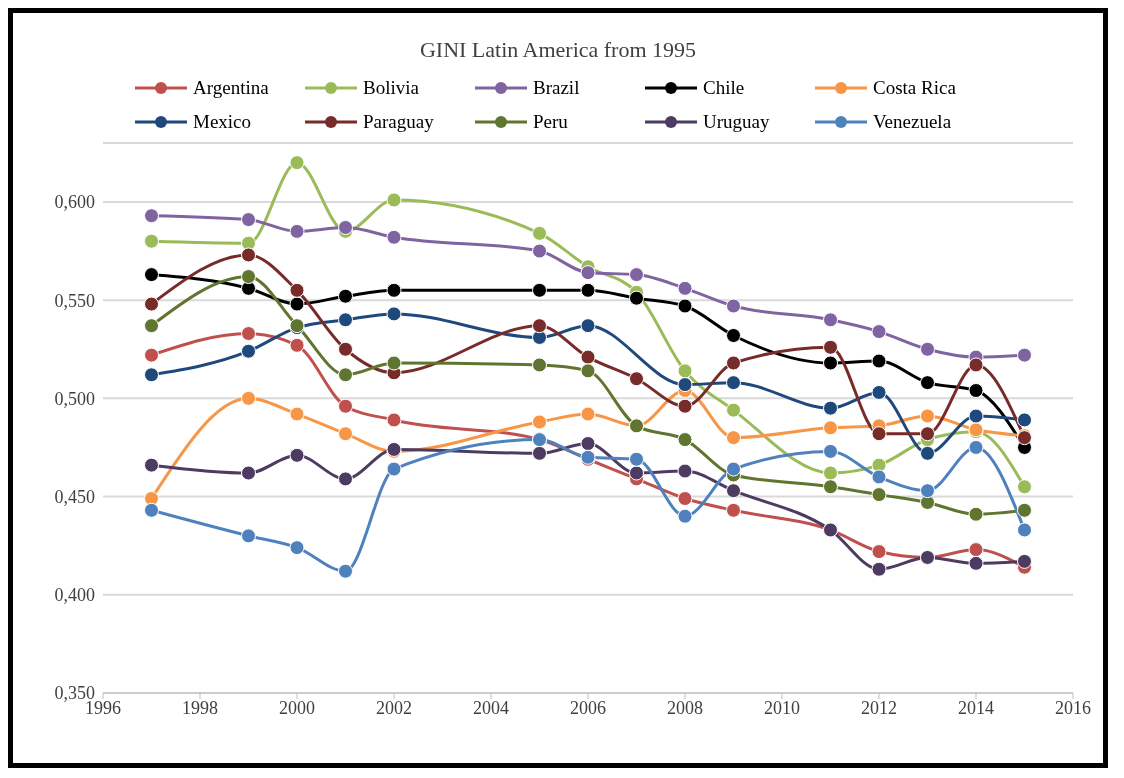 The height and width of the screenshot is (778, 1124). I want to click on legend-label: Mexico, so click(222, 122).